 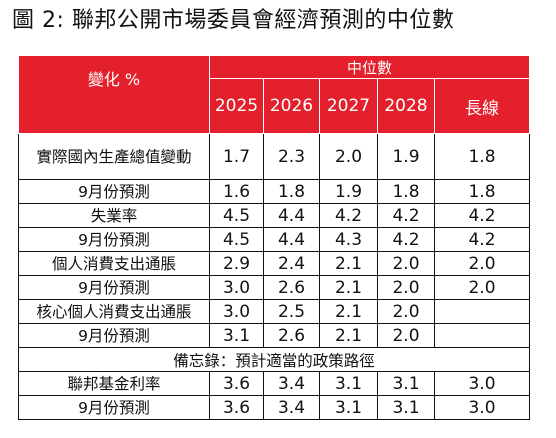 I want to click on header-row-columns: 2025 2026 2027 2028 長線, so click(x=274, y=106).